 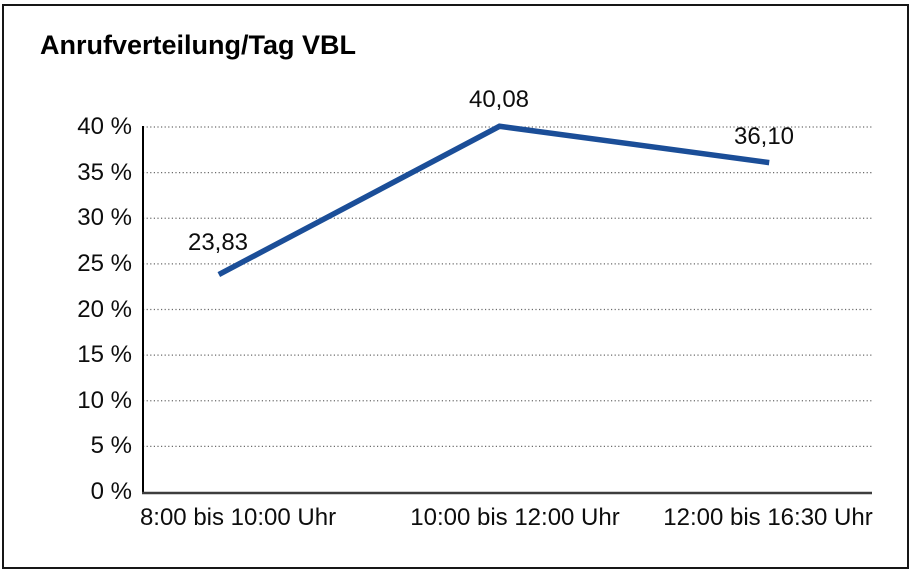 I want to click on data-point-label: 23,83, so click(x=218, y=242).